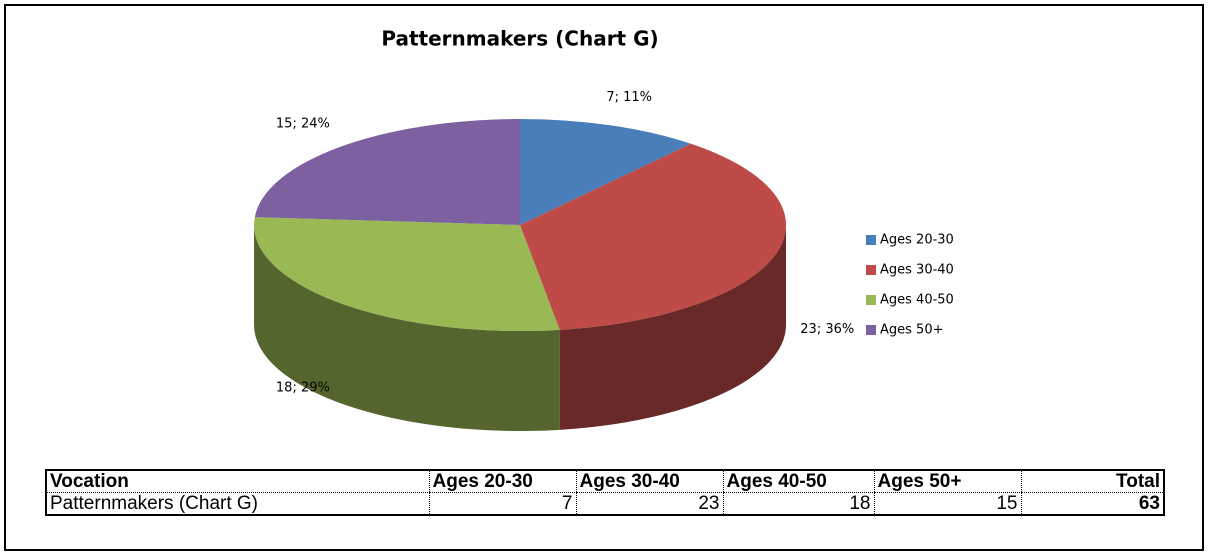 This screenshot has height=557, width=1214. I want to click on data-label: 18; 29%, so click(303, 388).